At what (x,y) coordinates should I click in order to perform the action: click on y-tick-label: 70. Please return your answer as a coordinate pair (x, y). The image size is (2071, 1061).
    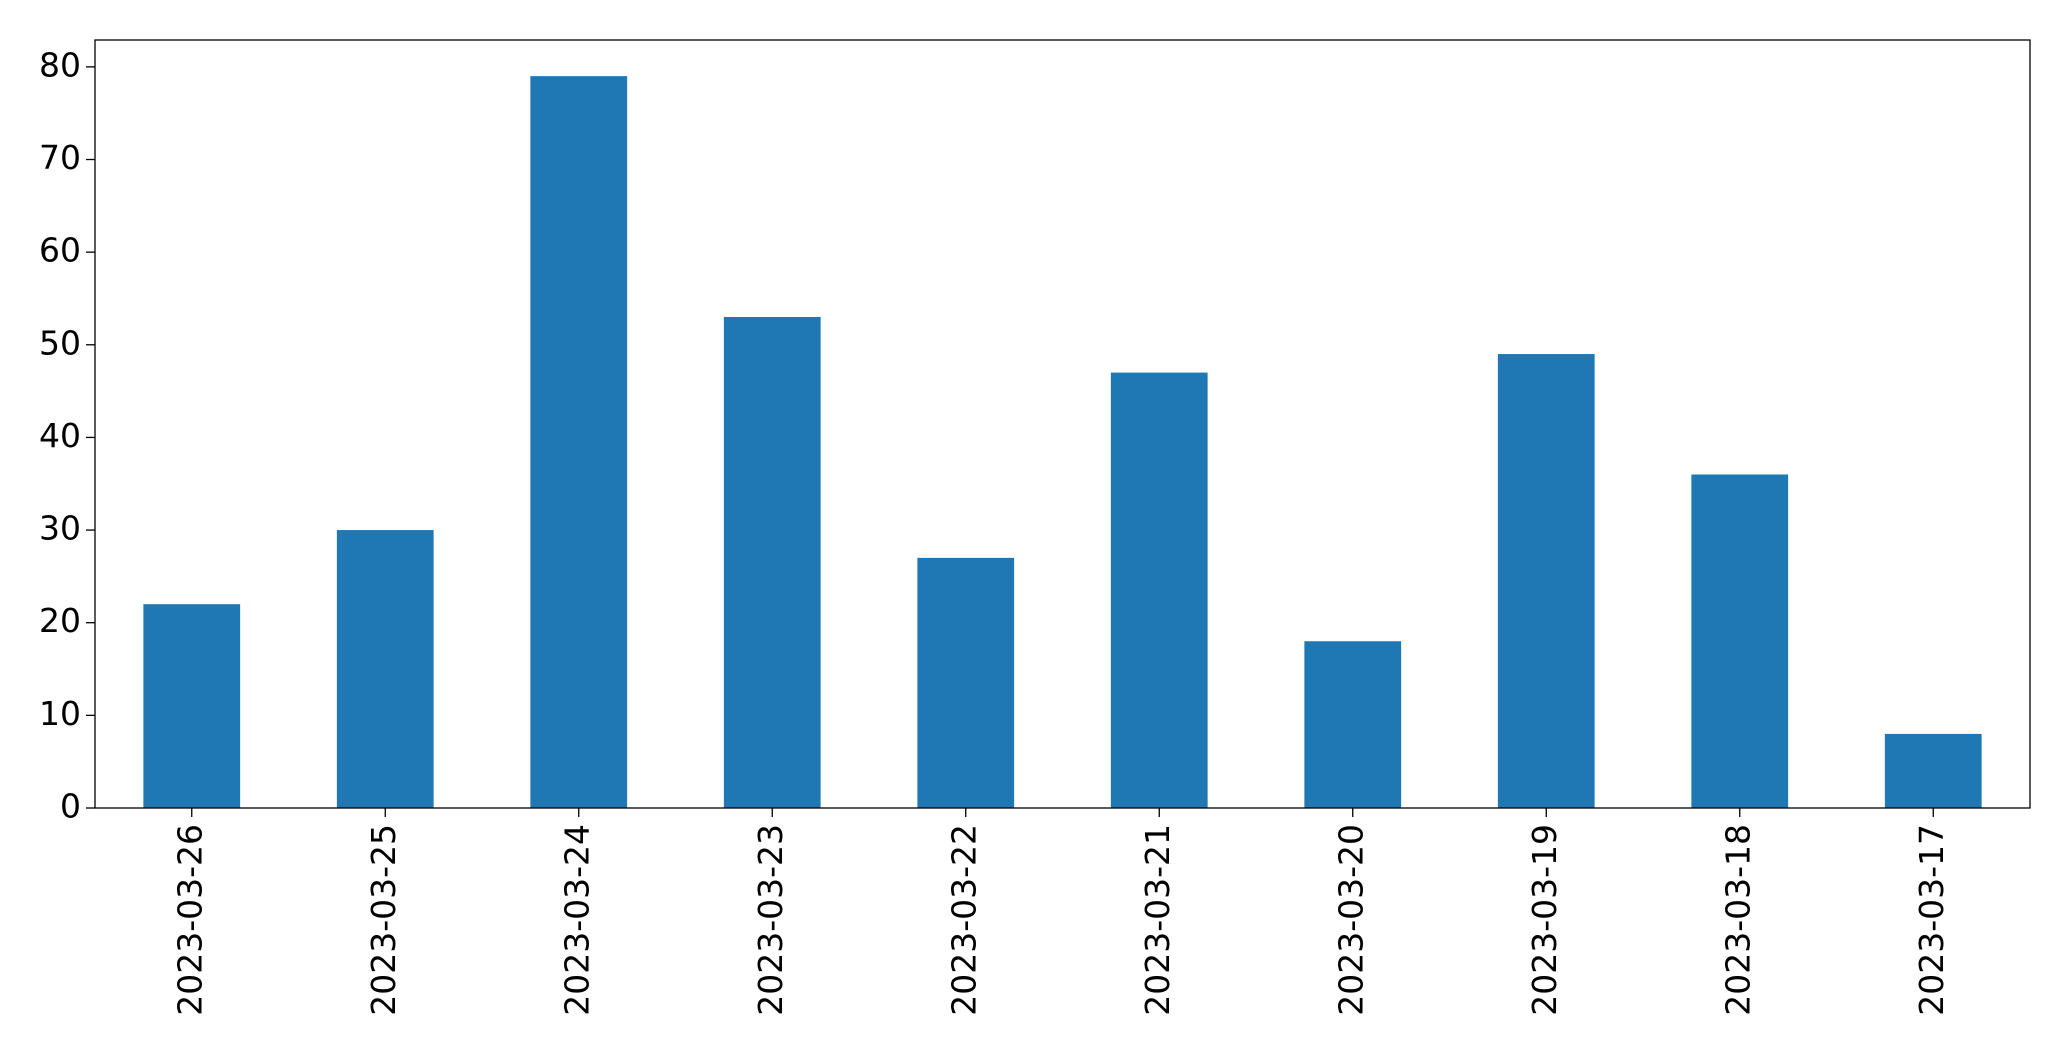
    Looking at the image, I should click on (60, 157).